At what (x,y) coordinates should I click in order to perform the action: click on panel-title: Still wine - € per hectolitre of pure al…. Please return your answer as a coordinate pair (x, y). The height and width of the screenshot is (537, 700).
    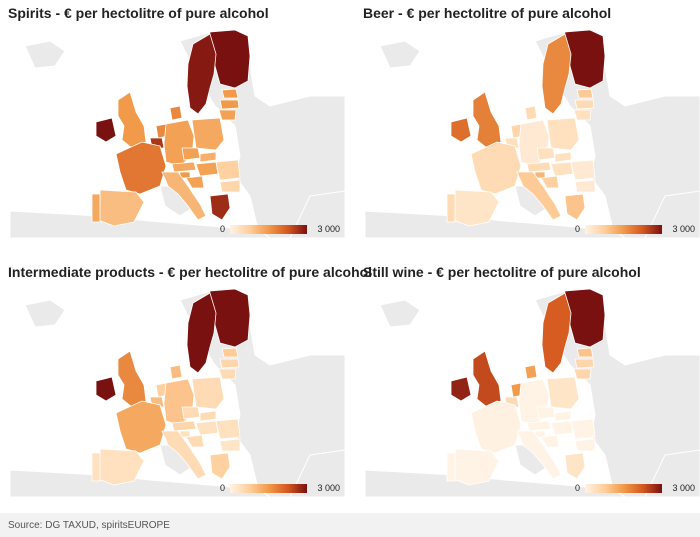
    Looking at the image, I should click on (502, 272).